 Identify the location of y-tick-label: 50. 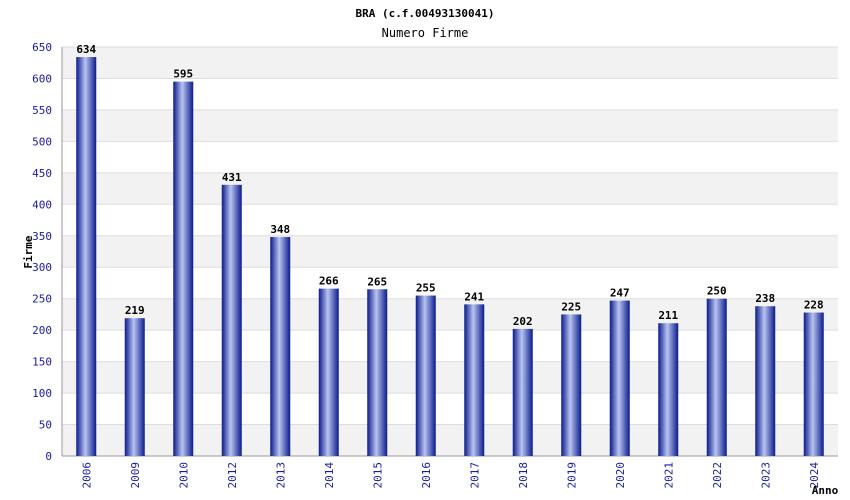
(45, 425).